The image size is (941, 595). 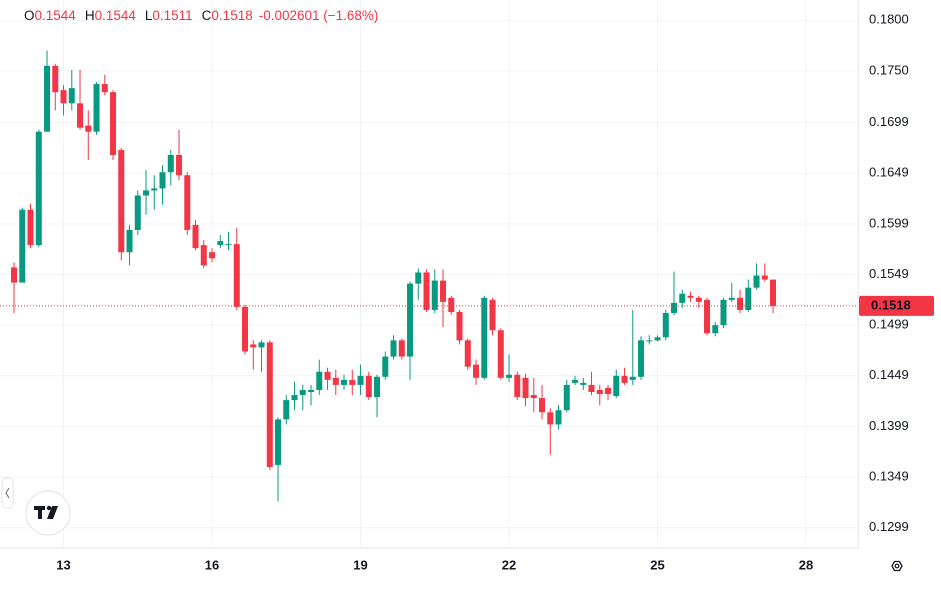 I want to click on y-tick-label: 0.1399, so click(x=889, y=425).